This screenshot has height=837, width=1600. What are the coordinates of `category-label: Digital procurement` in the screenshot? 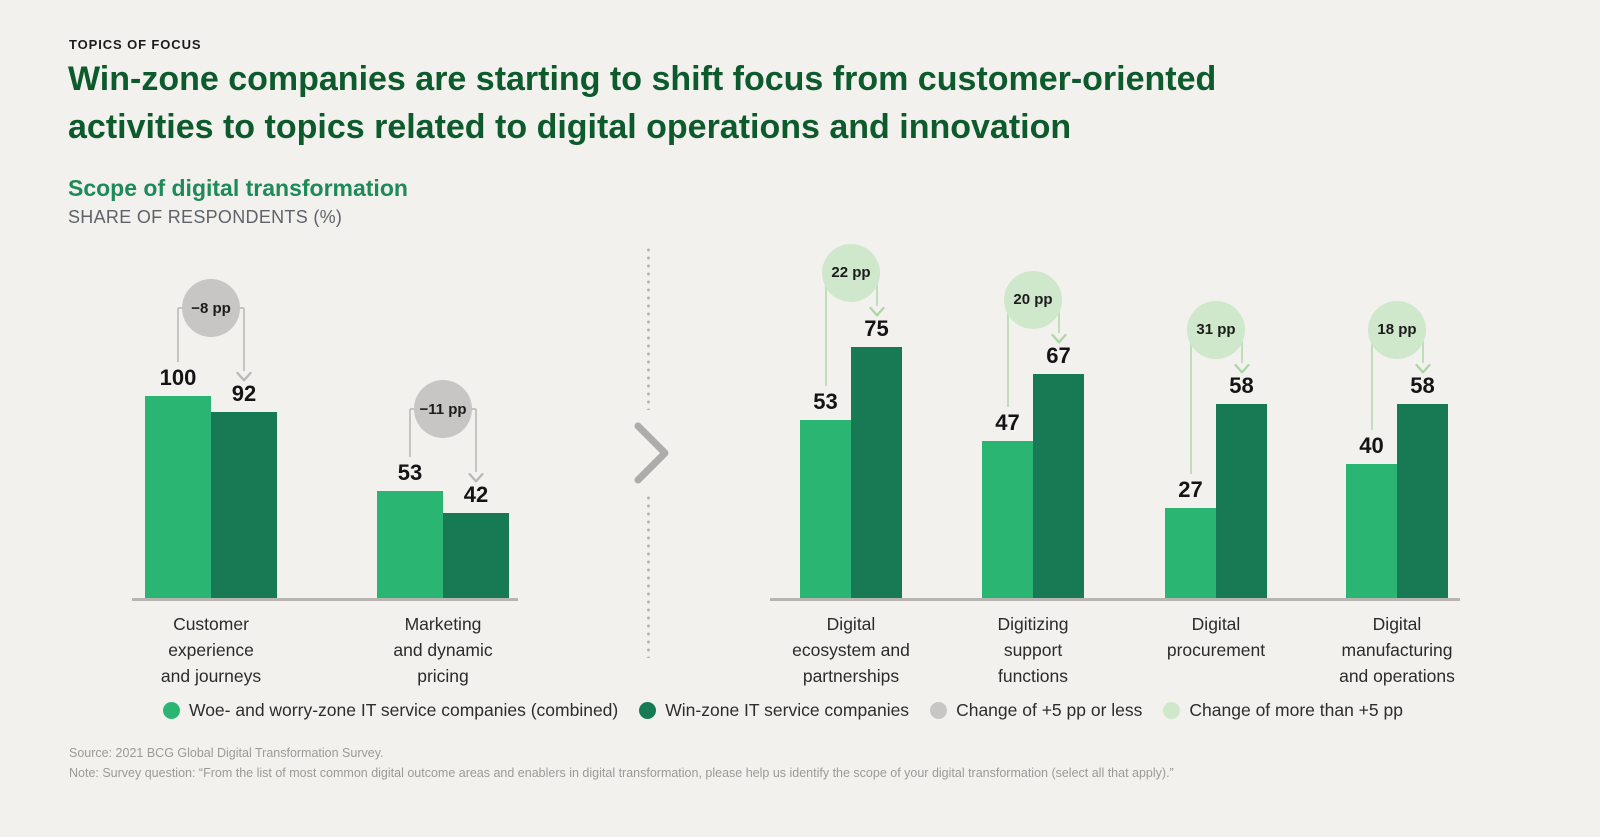 It's located at (1216, 637).